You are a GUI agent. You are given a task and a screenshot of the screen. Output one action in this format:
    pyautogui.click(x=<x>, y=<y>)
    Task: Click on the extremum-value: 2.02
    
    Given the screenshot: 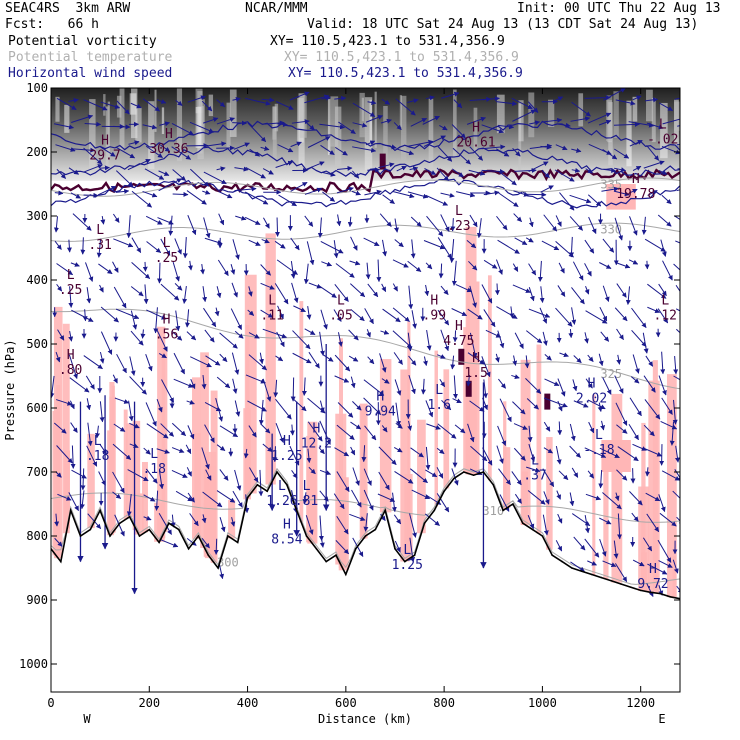 What is the action you would take?
    pyautogui.click(x=591, y=399)
    